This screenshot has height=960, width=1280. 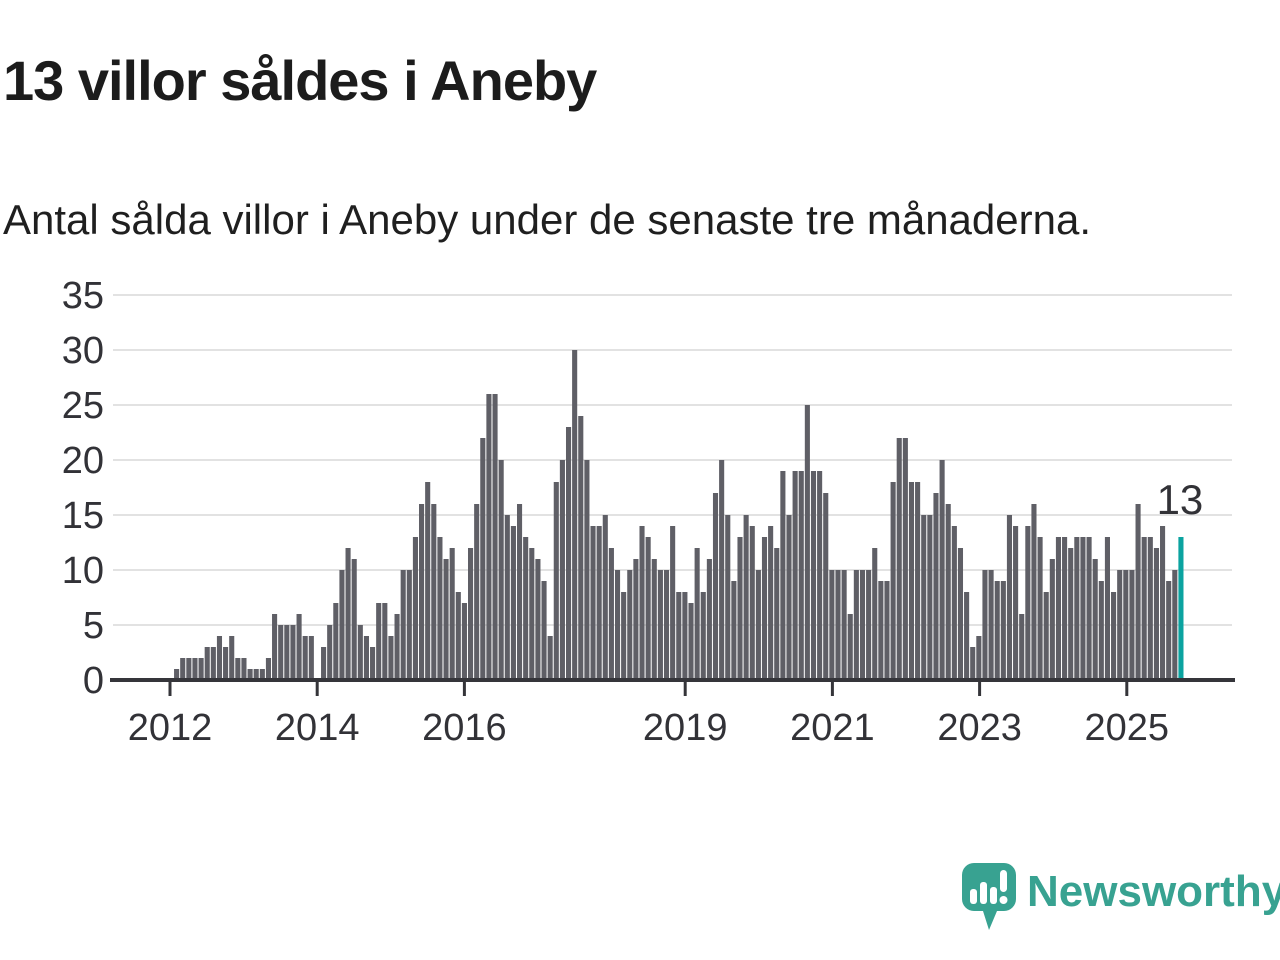 I want to click on last-value-label: 13, so click(x=1180, y=499).